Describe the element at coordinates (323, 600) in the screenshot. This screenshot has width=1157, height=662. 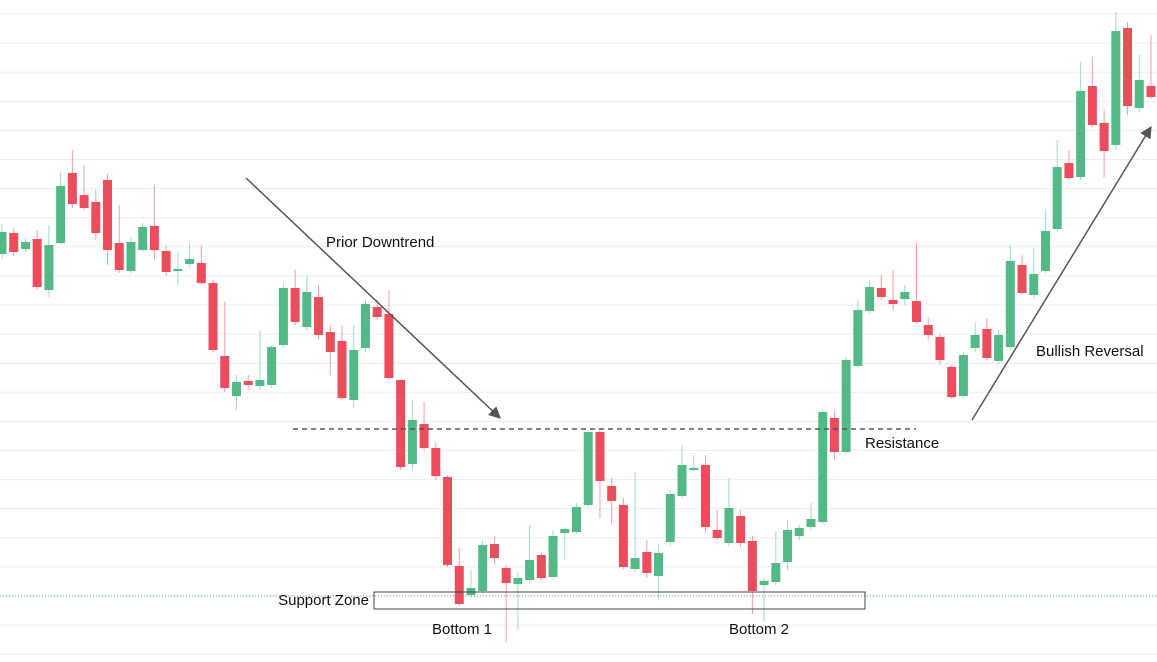
I see `annotation-label: Support Zone` at that location.